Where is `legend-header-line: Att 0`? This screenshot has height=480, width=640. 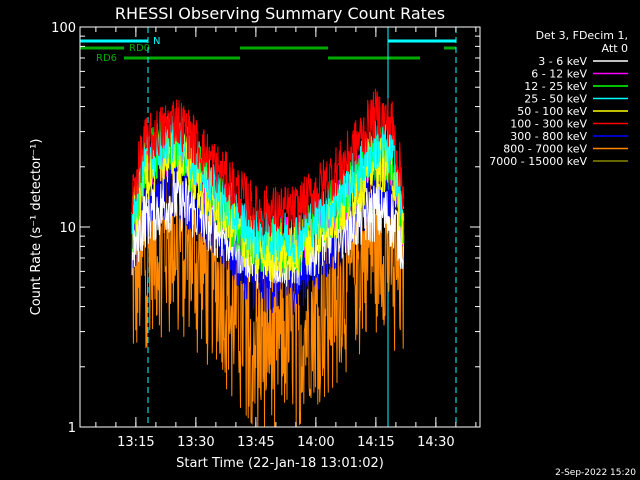 legend-header-line: Att 0 is located at coordinates (615, 48).